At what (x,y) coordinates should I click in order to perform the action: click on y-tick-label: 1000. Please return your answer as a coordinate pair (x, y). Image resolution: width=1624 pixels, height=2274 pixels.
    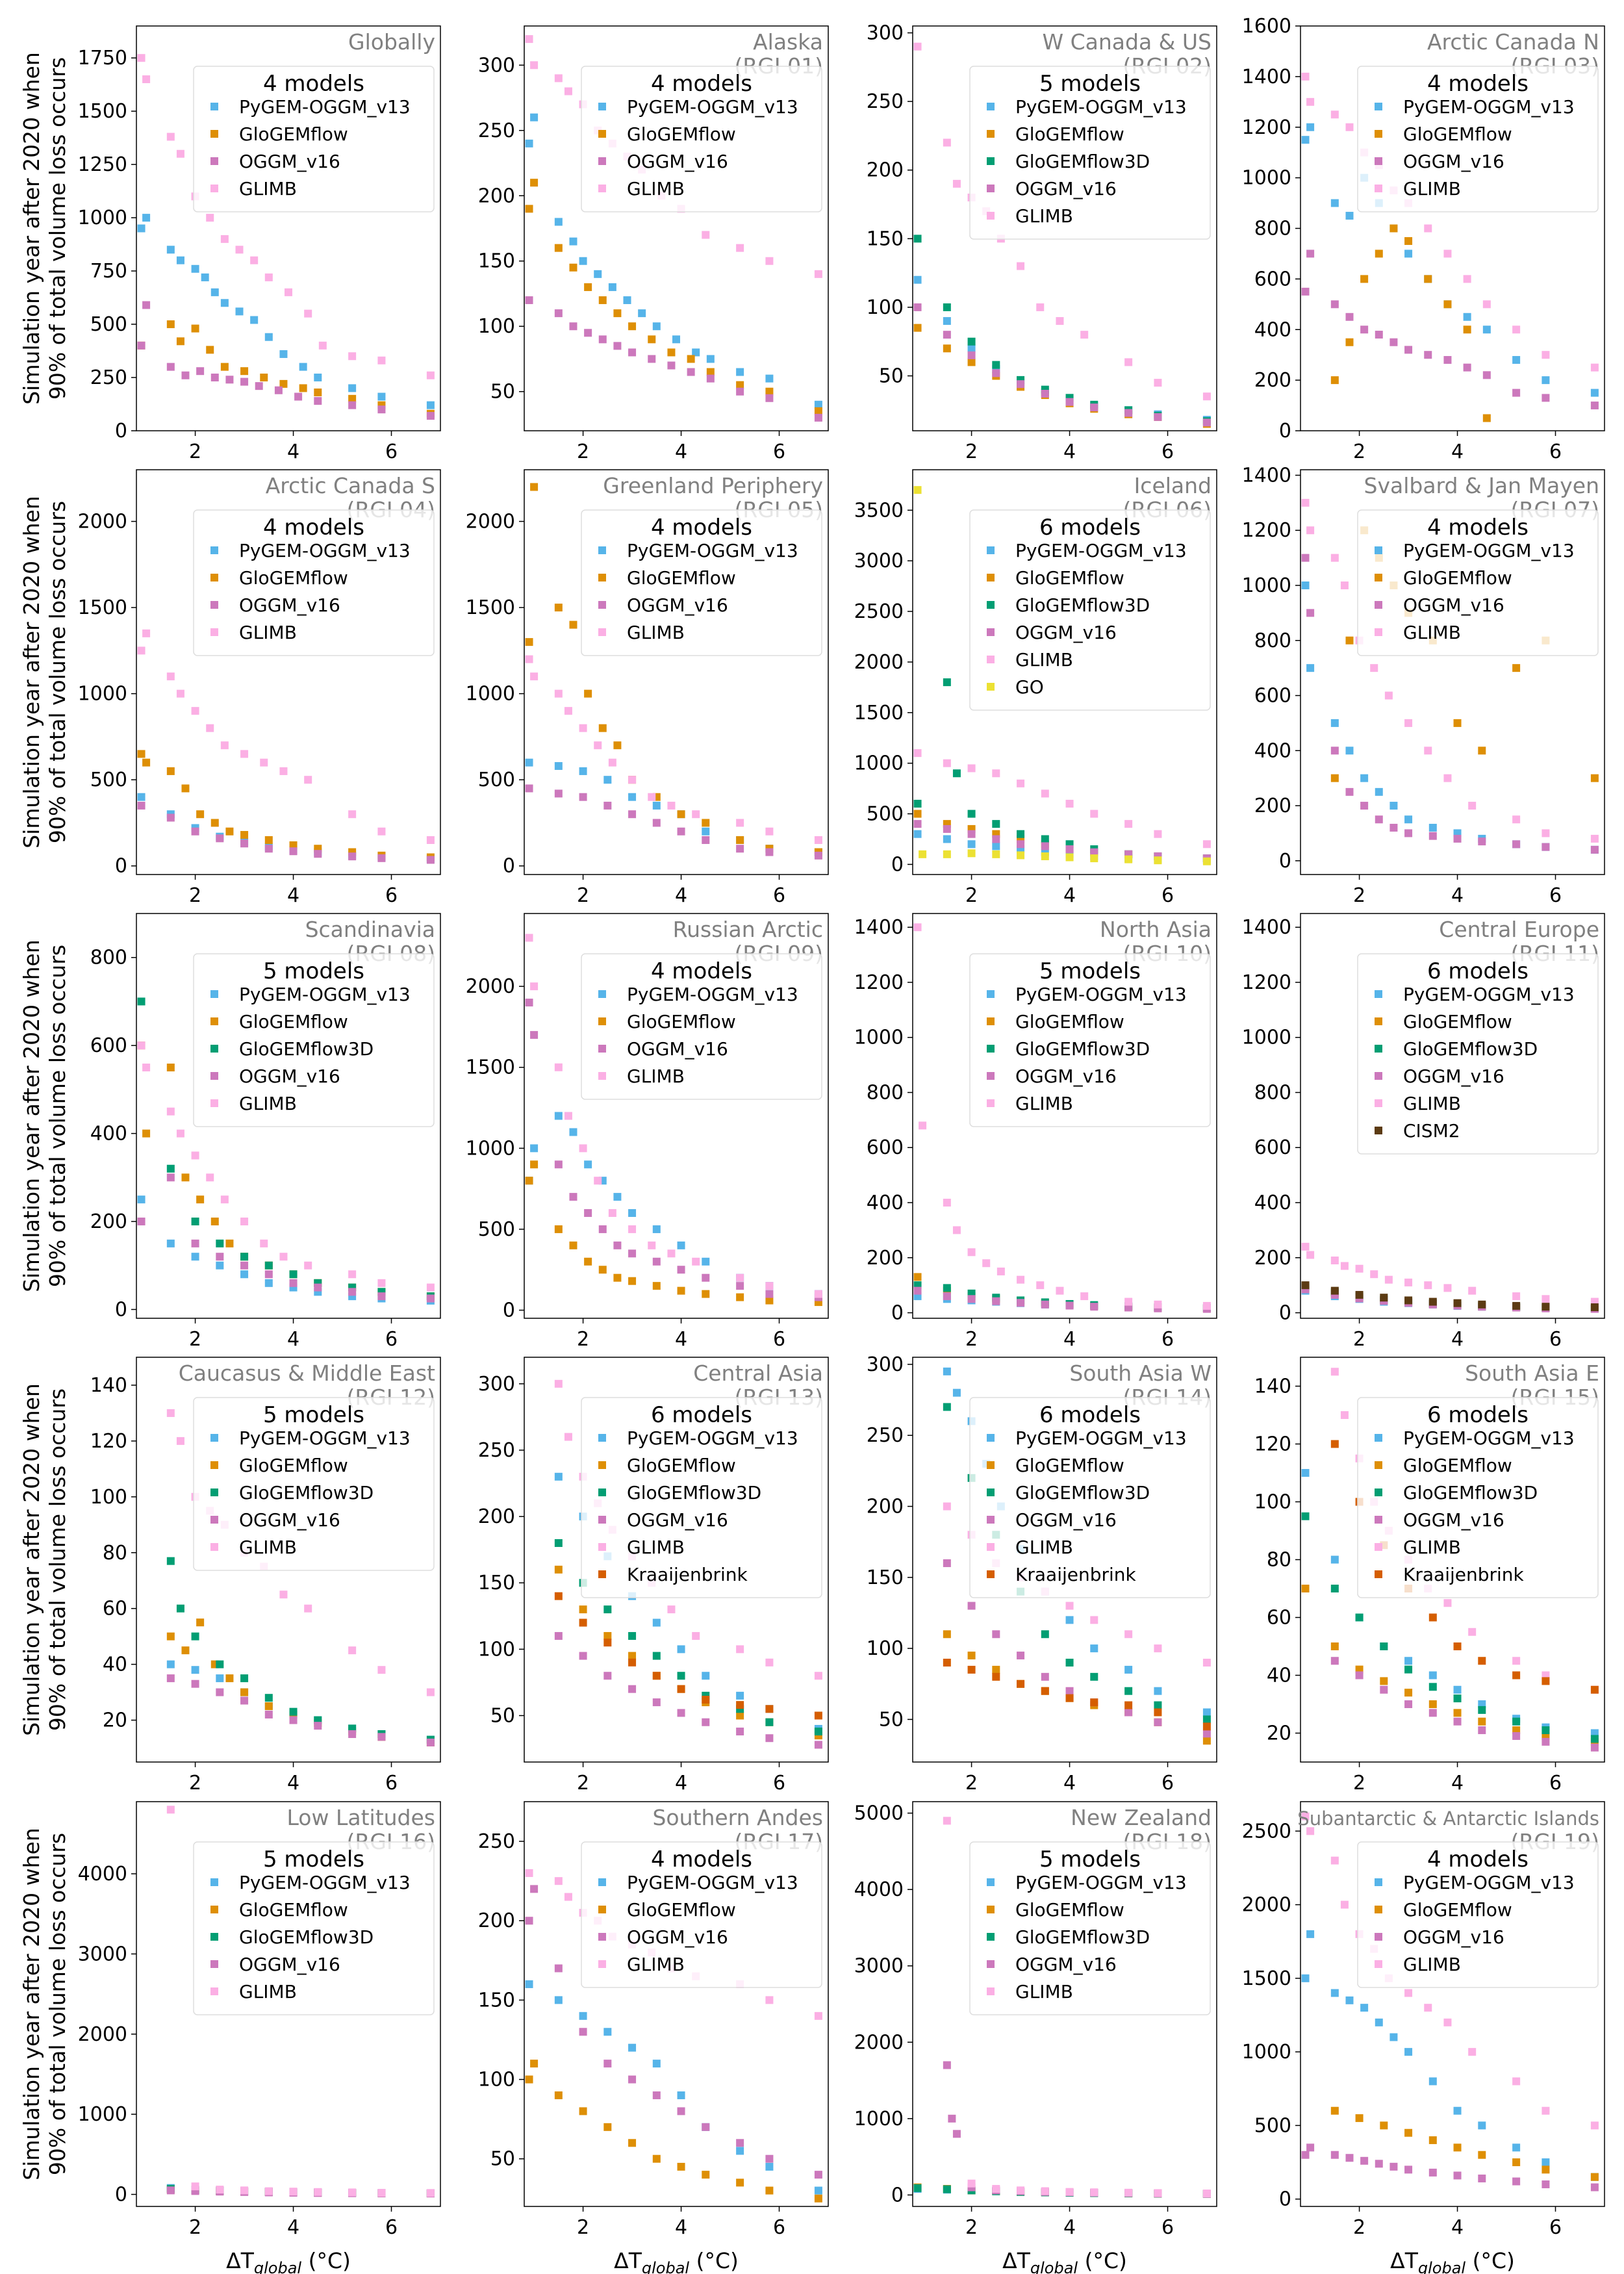
    Looking at the image, I should click on (879, 2119).